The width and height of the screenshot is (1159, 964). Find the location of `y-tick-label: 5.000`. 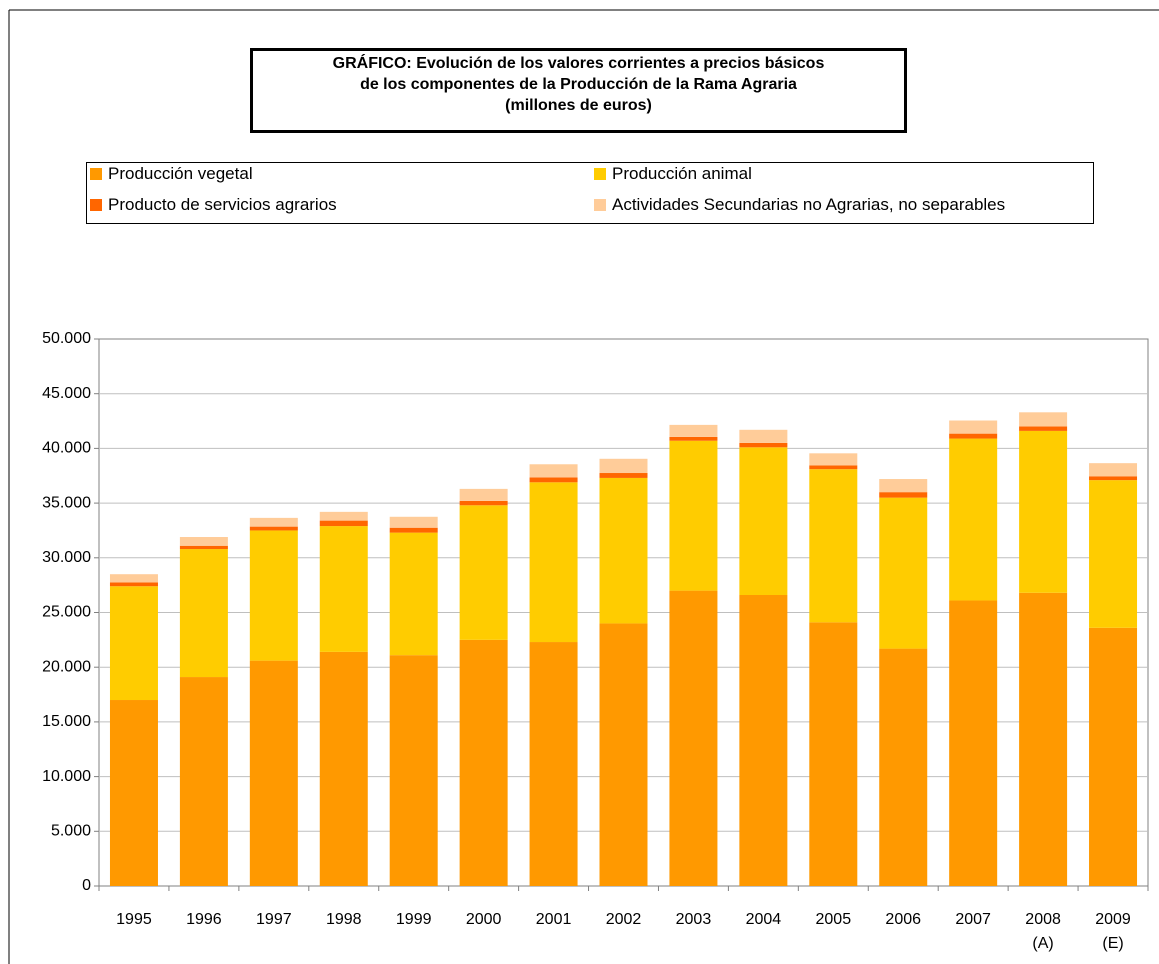

y-tick-label: 5.000 is located at coordinates (71, 831).